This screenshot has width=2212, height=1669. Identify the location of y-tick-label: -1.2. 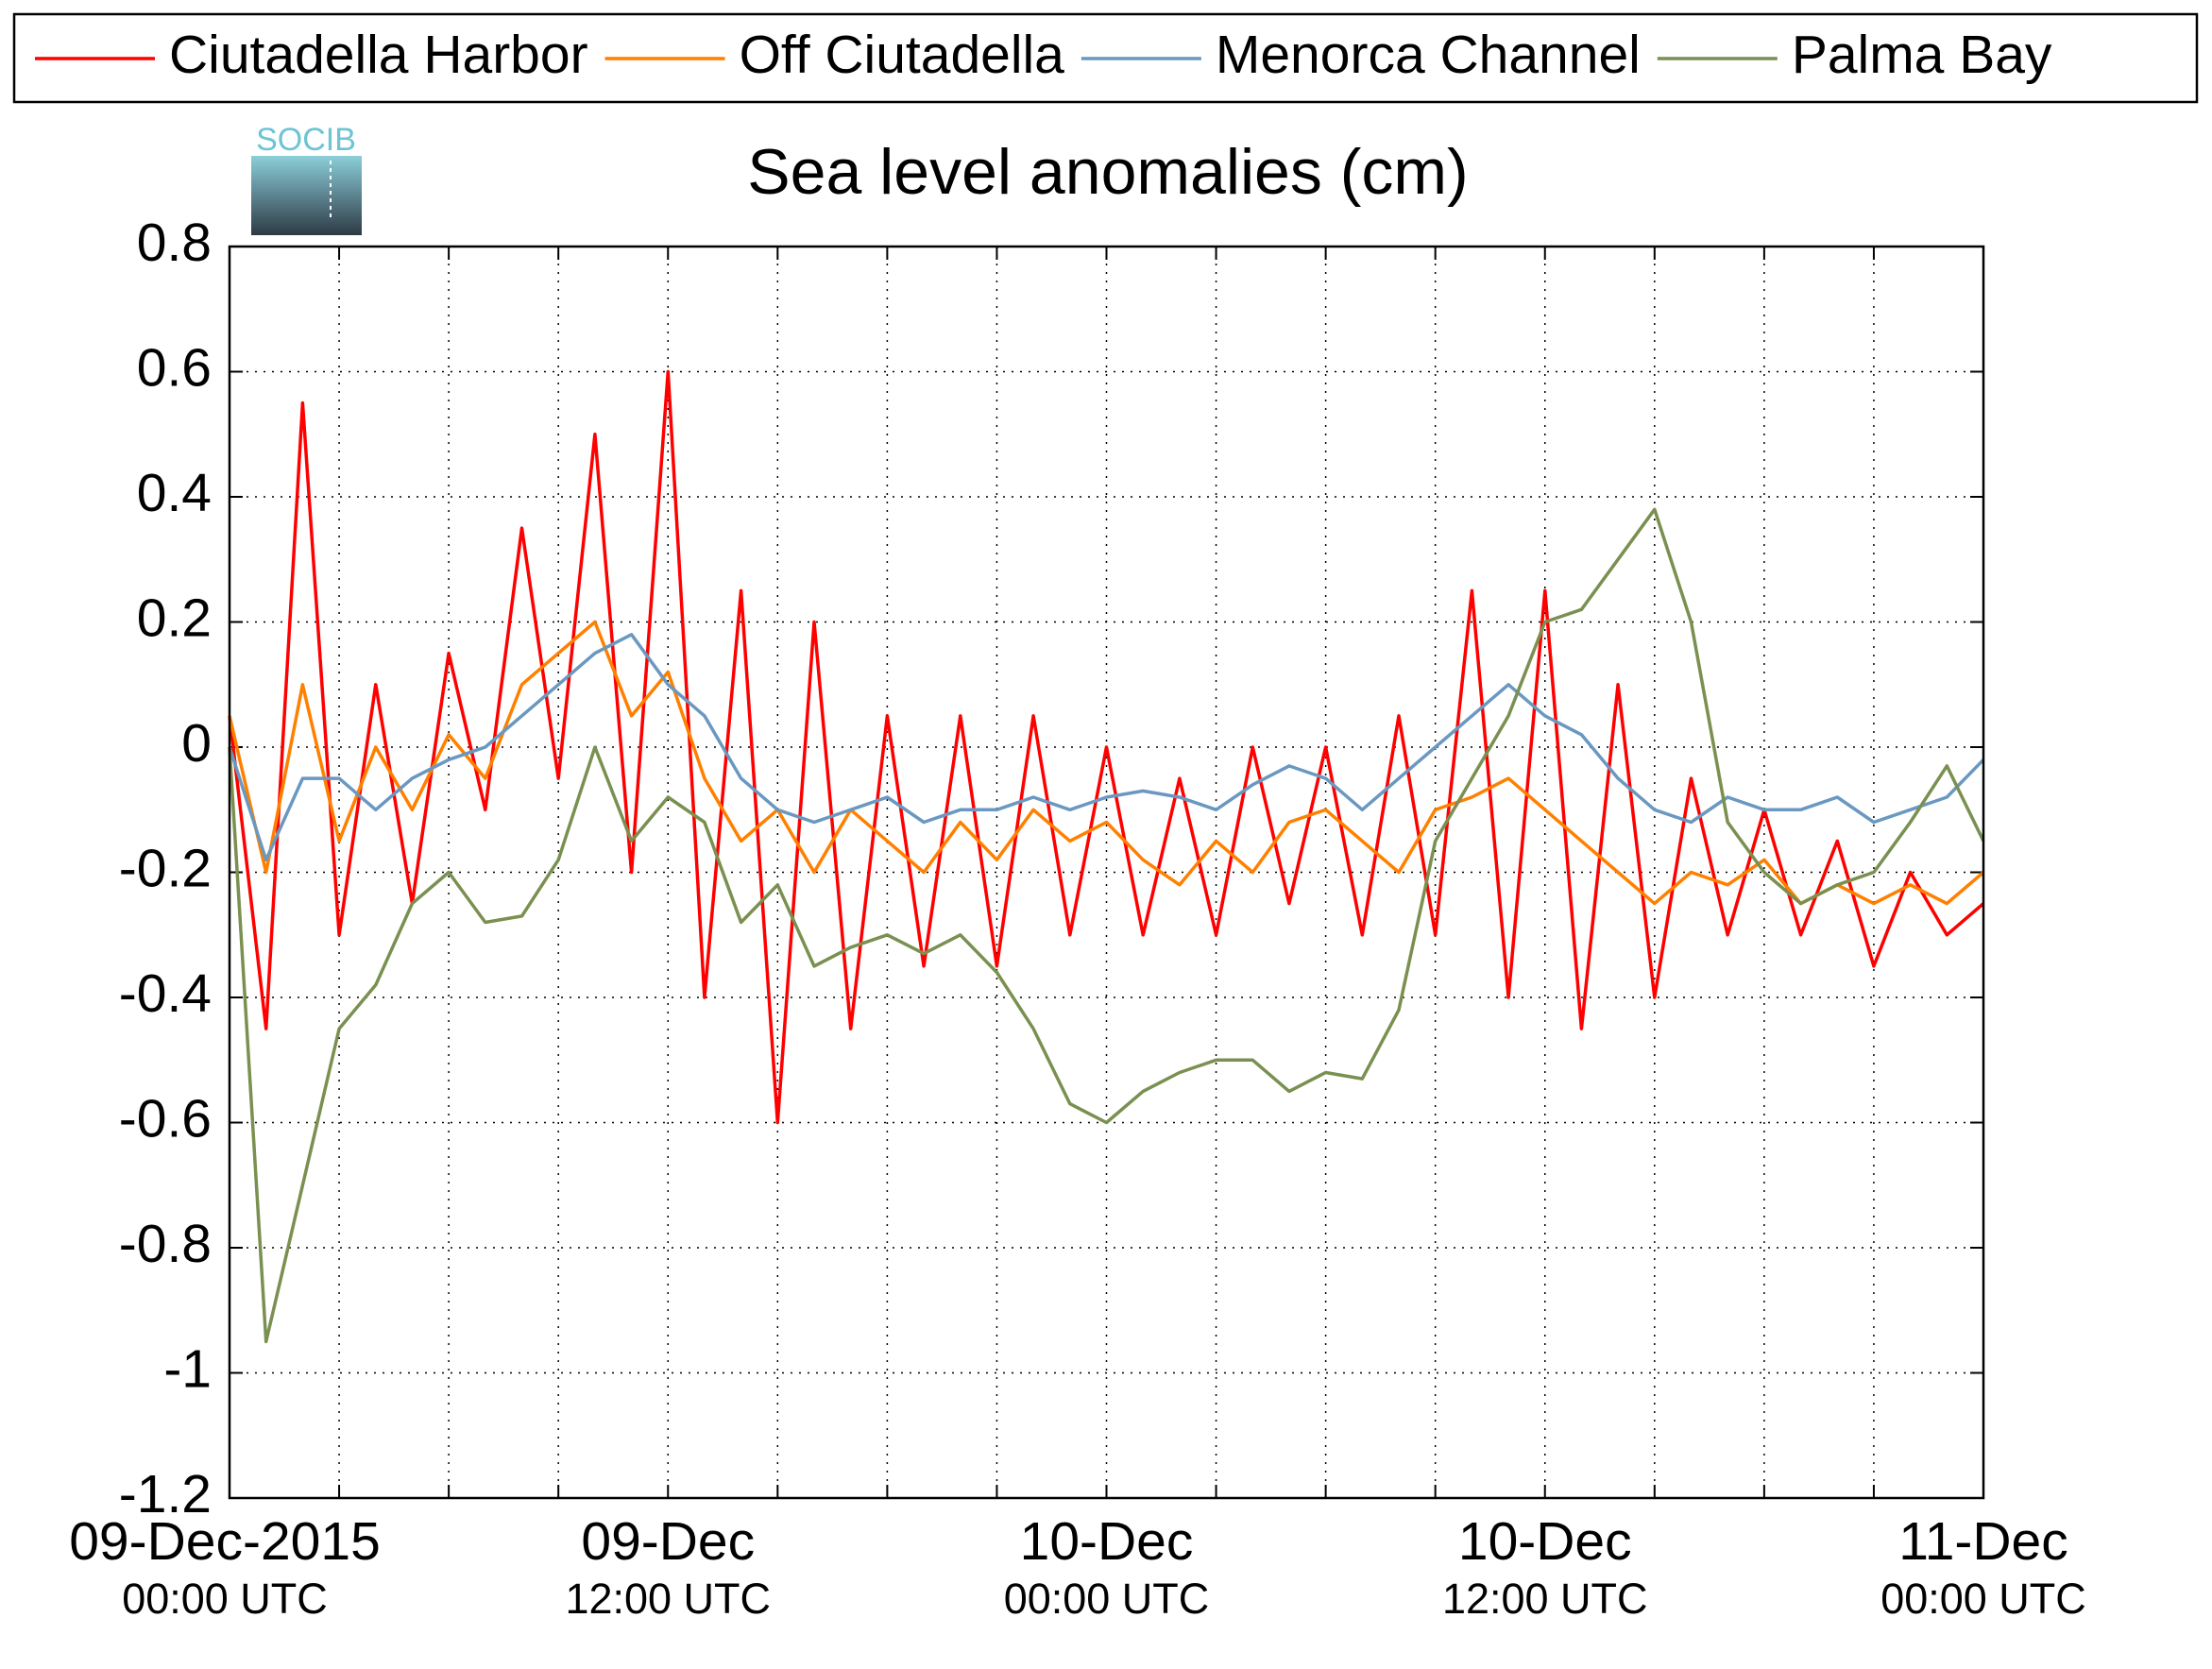
(165, 1494).